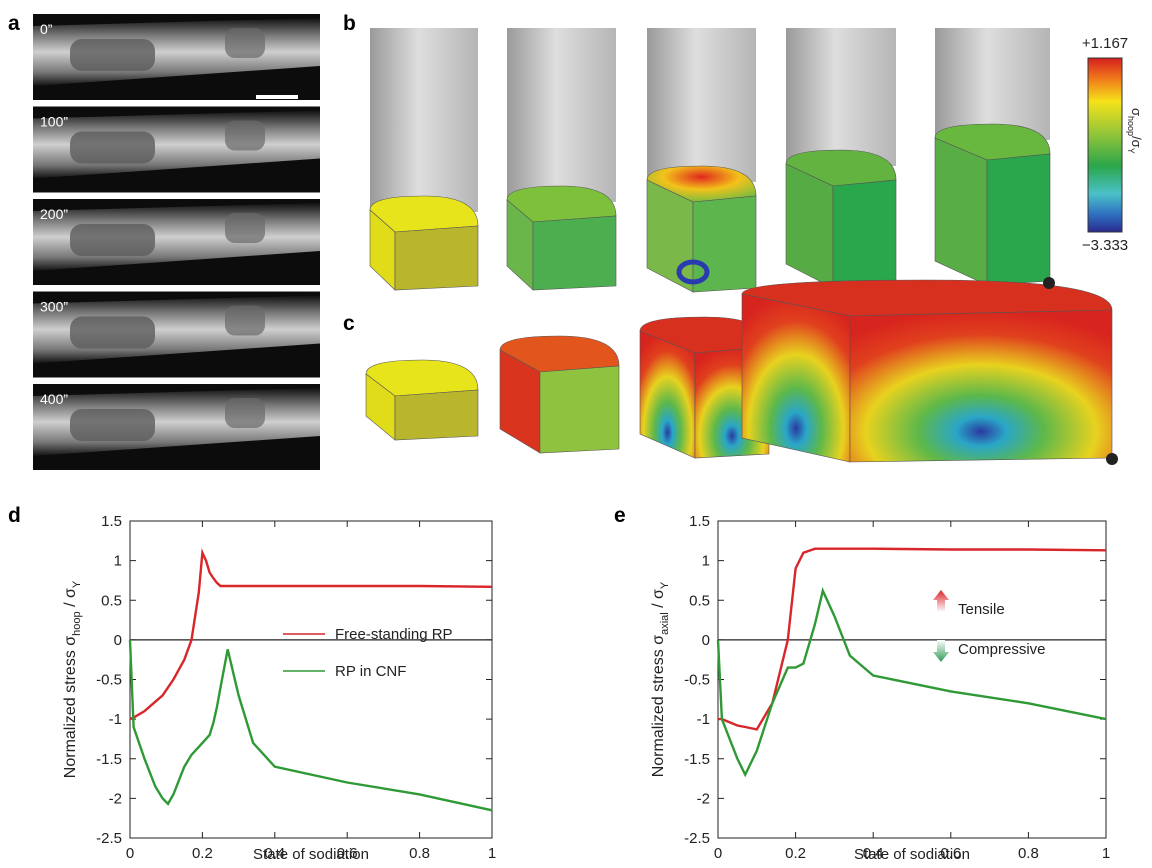 The image size is (1152, 868). What do you see at coordinates (394, 634) in the screenshot?
I see `legend-label: Free-standing RP` at bounding box center [394, 634].